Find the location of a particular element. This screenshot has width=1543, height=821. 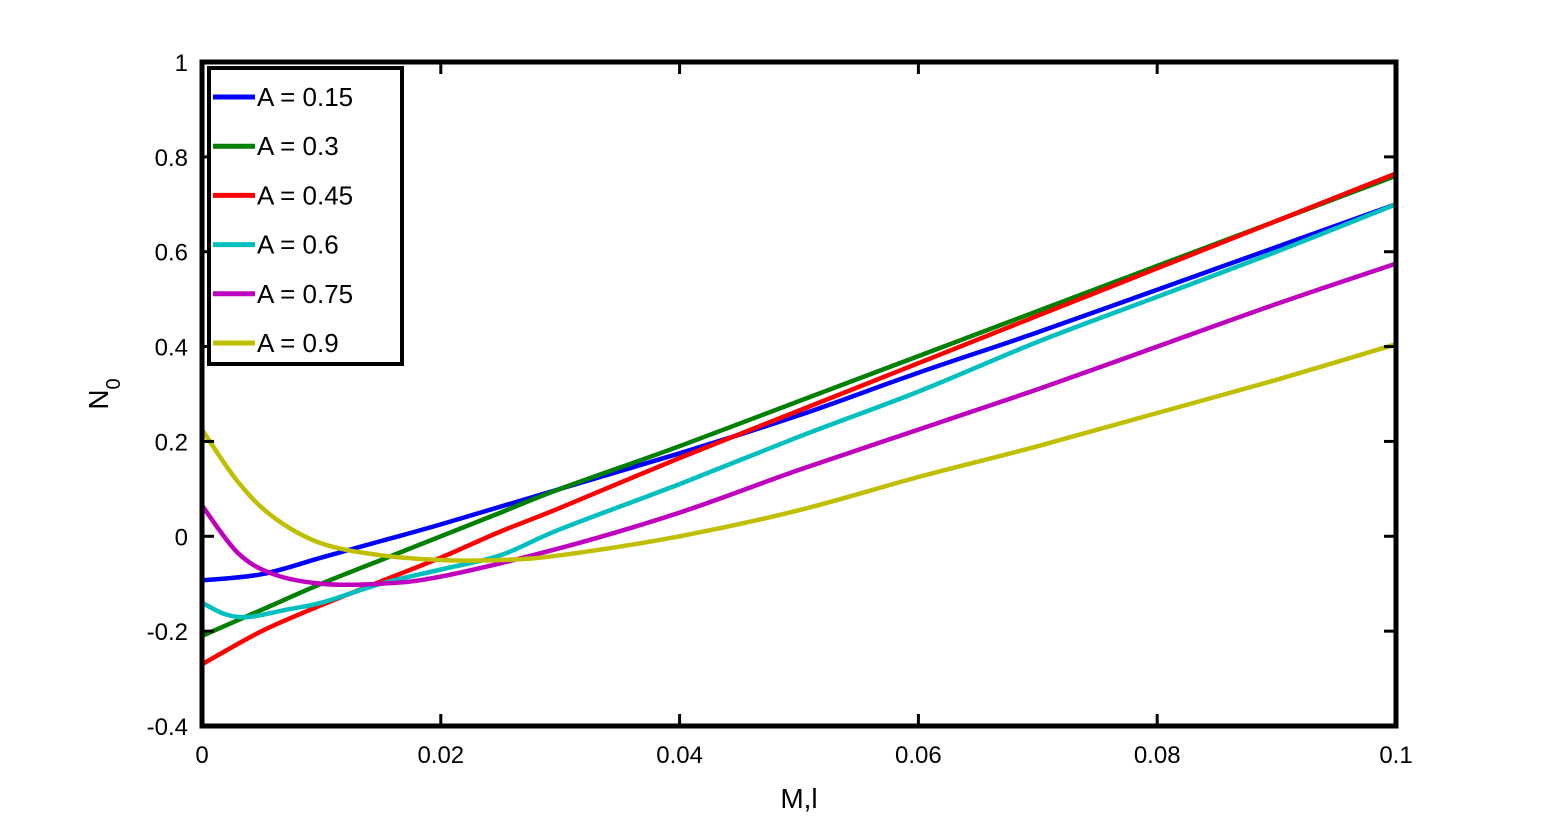

x-tick-label: 0.04 is located at coordinates (679, 755).